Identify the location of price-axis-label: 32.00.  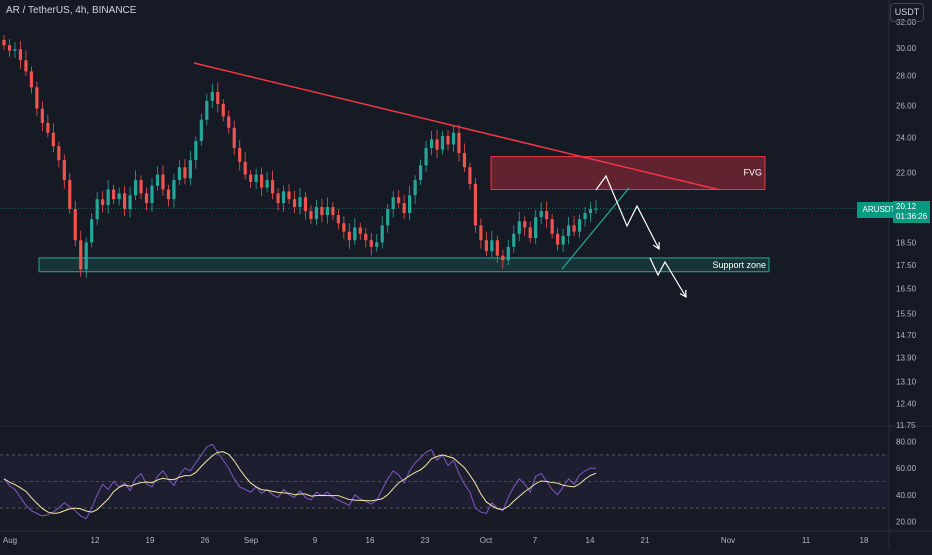
(906, 22).